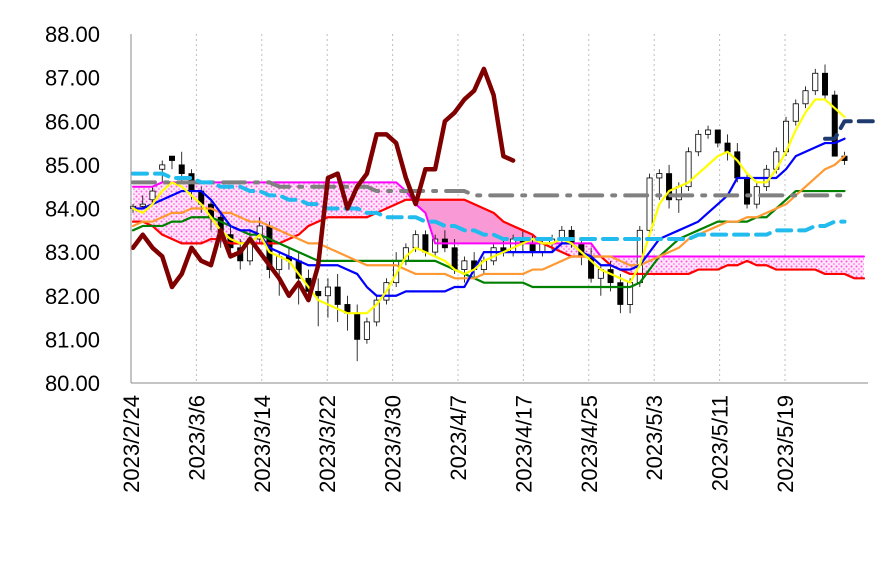 The height and width of the screenshot is (562, 876). What do you see at coordinates (72, 296) in the screenshot?
I see `y-tick-label: 82.00` at bounding box center [72, 296].